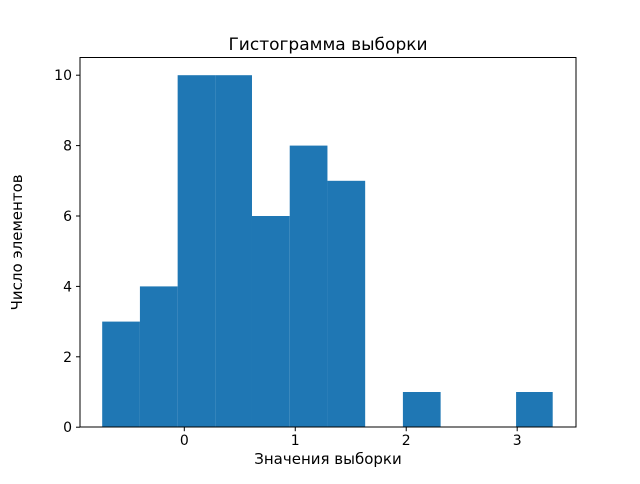 The width and height of the screenshot is (640, 484). What do you see at coordinates (67, 358) in the screenshot?
I see `y-tick-label: 2` at bounding box center [67, 358].